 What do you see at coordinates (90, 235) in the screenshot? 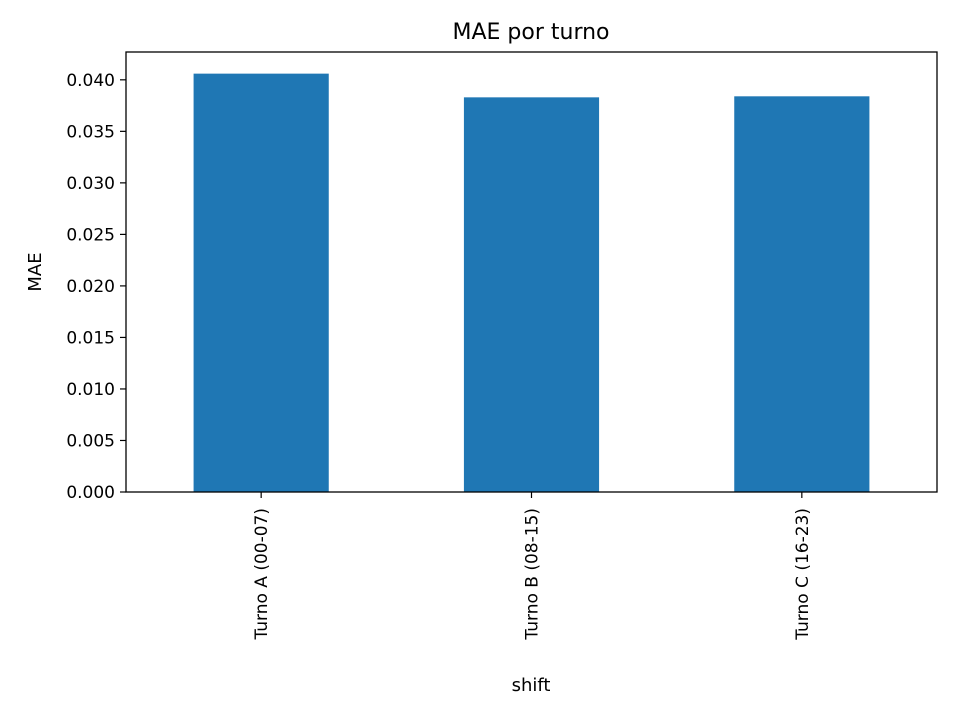
I see `y-tick-label: 0.025` at bounding box center [90, 235].